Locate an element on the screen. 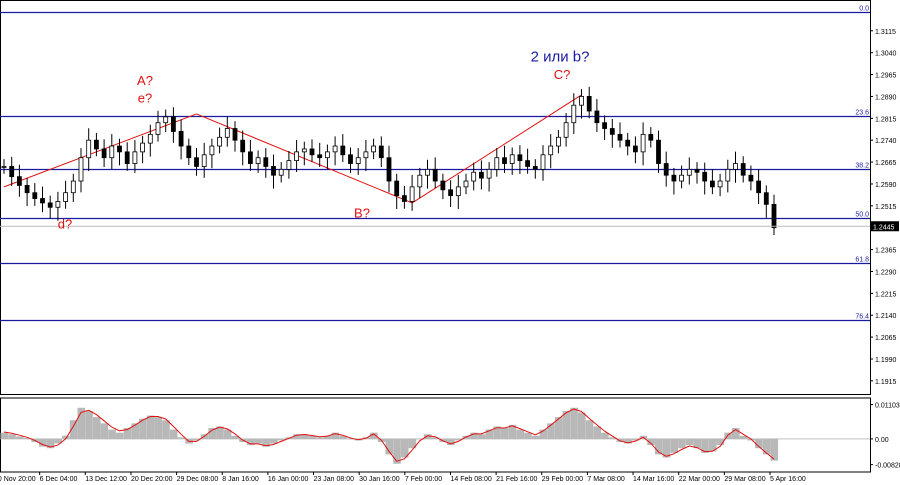 The image size is (900, 485). price-tick-label: 1.2665 is located at coordinates (886, 163).